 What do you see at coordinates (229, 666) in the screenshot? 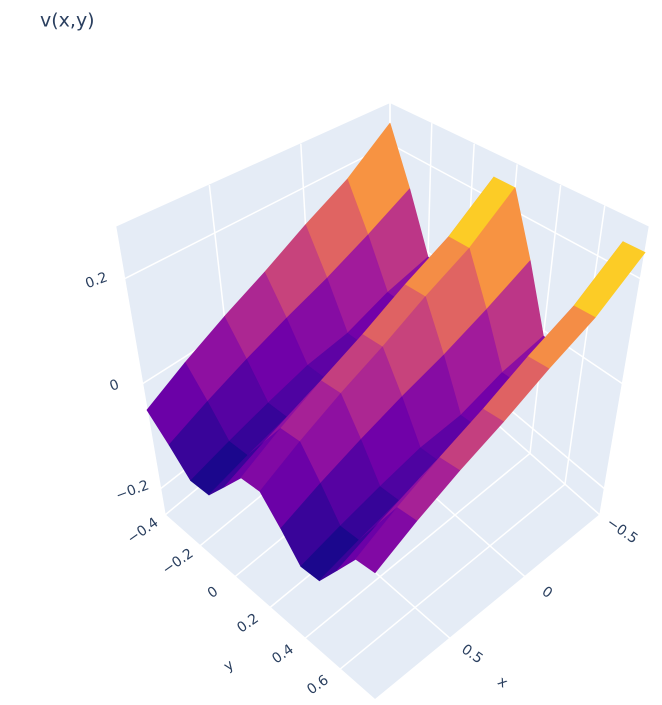
I see `y-axis-title: y` at bounding box center [229, 666].